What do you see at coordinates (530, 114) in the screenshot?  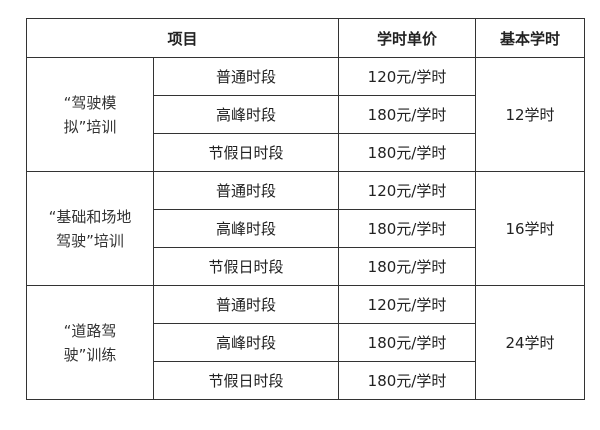 I see `basic-hours-cell: 12学时` at bounding box center [530, 114].